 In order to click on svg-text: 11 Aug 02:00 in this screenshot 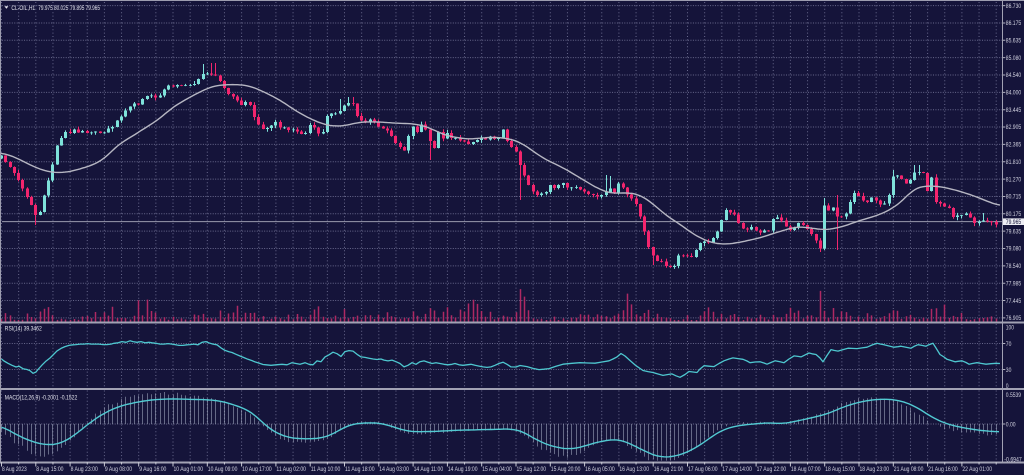, I will do `click(291, 469)`.